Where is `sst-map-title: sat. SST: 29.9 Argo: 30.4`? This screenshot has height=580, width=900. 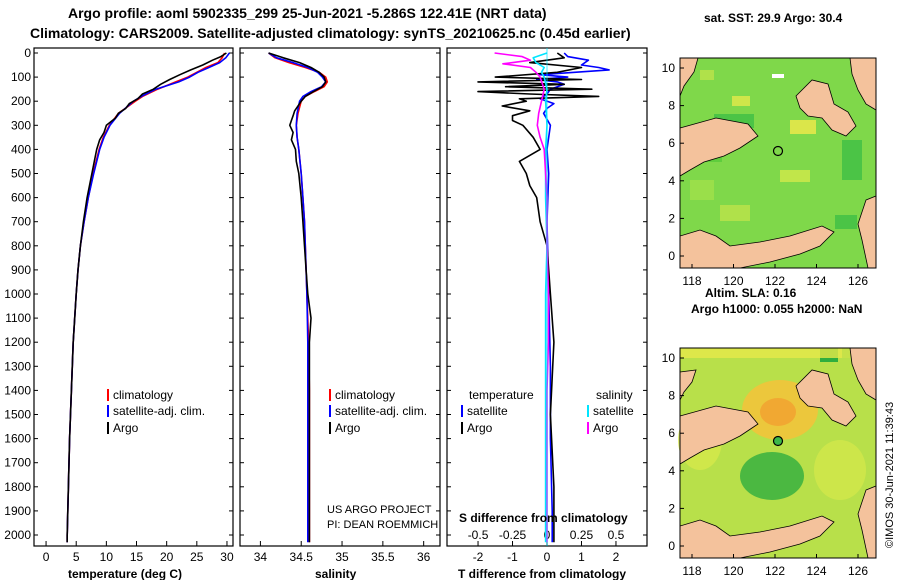 sst-map-title: sat. SST: 29.9 Argo: 30.4 is located at coordinates (773, 18).